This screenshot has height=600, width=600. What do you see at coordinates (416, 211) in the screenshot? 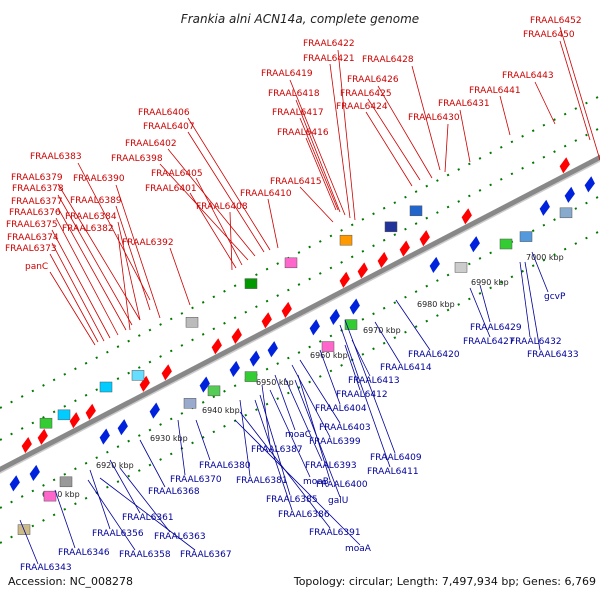
I see `feature-block-blue` at bounding box center [416, 211].